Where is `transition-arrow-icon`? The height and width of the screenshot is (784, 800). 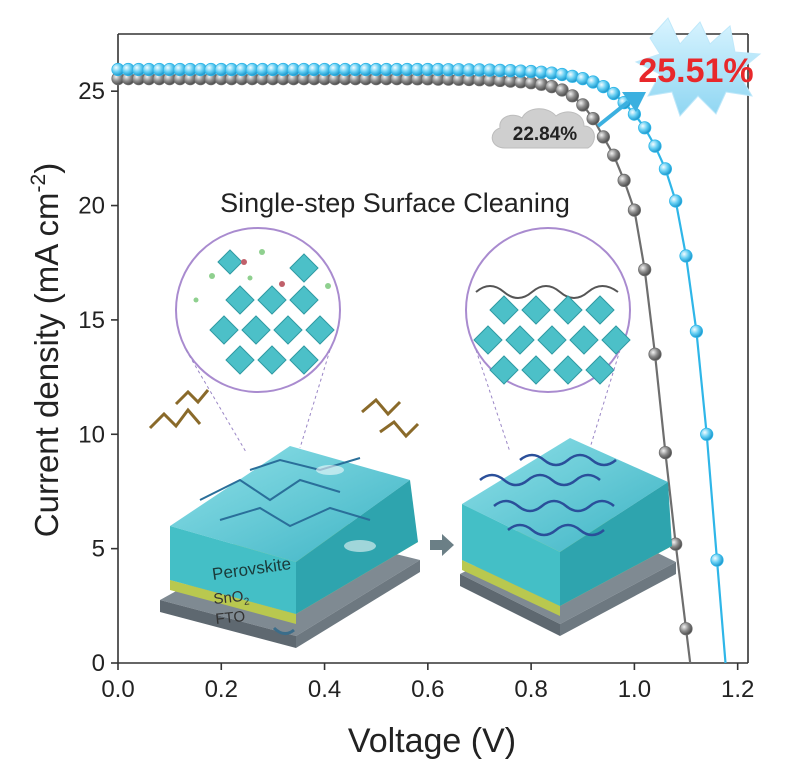
transition-arrow-icon is located at coordinates (442, 545).